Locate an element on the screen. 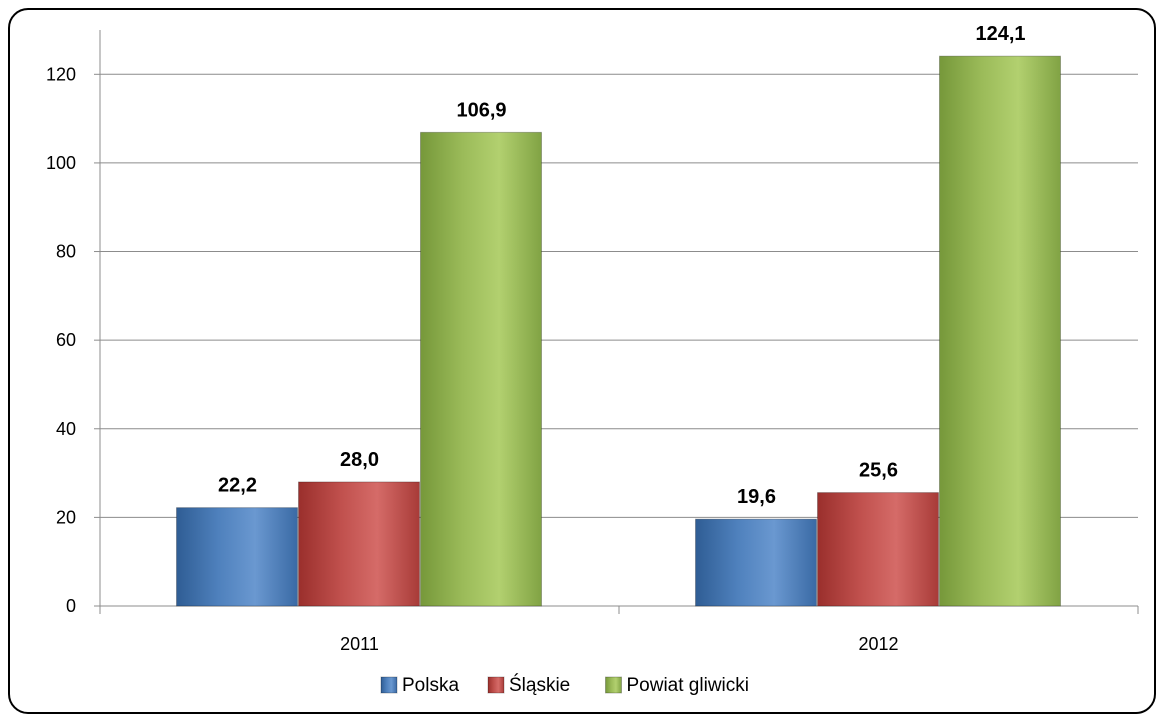 This screenshot has height=724, width=1167. legend: Polska Śląskie Powiat gliwicki is located at coordinates (564, 685).